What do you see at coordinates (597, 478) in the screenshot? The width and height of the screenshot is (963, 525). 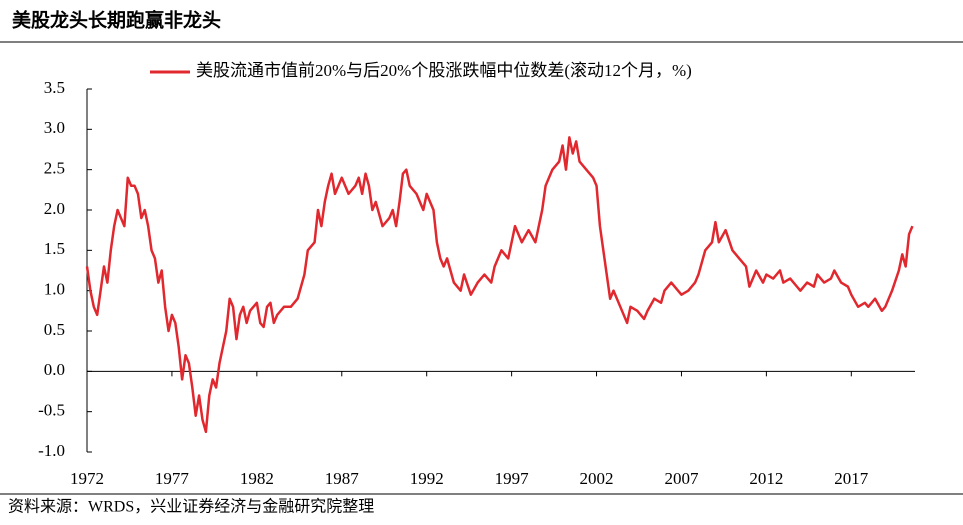 I see `x-tick-label: 2002` at bounding box center [597, 478].